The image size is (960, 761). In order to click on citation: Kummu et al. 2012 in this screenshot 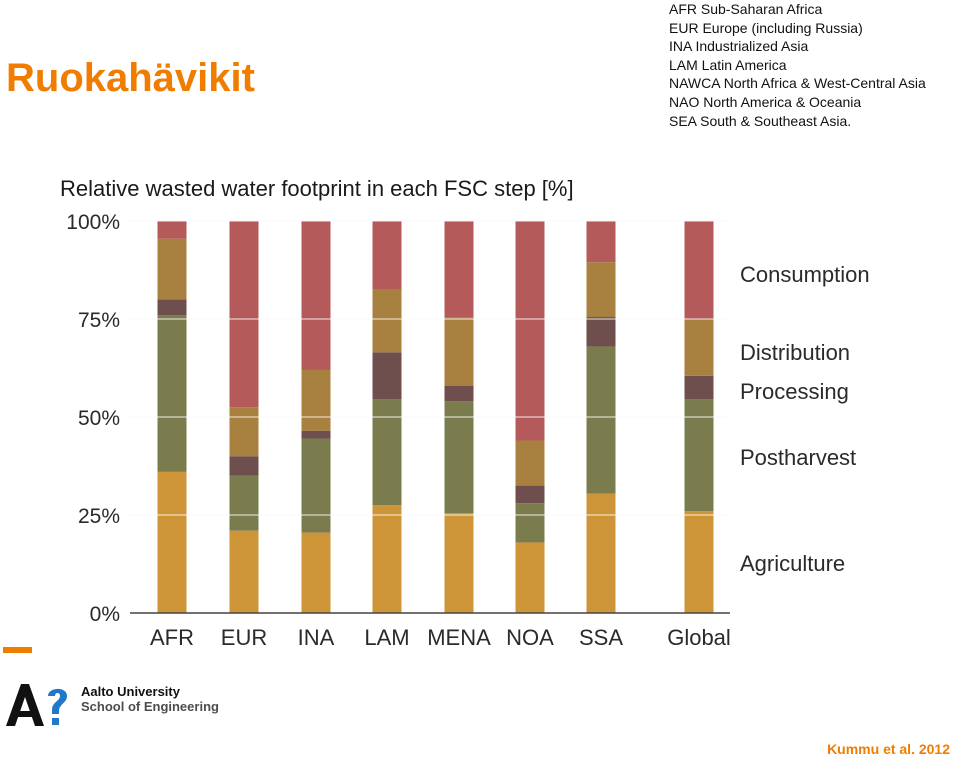, I will do `click(888, 749)`.